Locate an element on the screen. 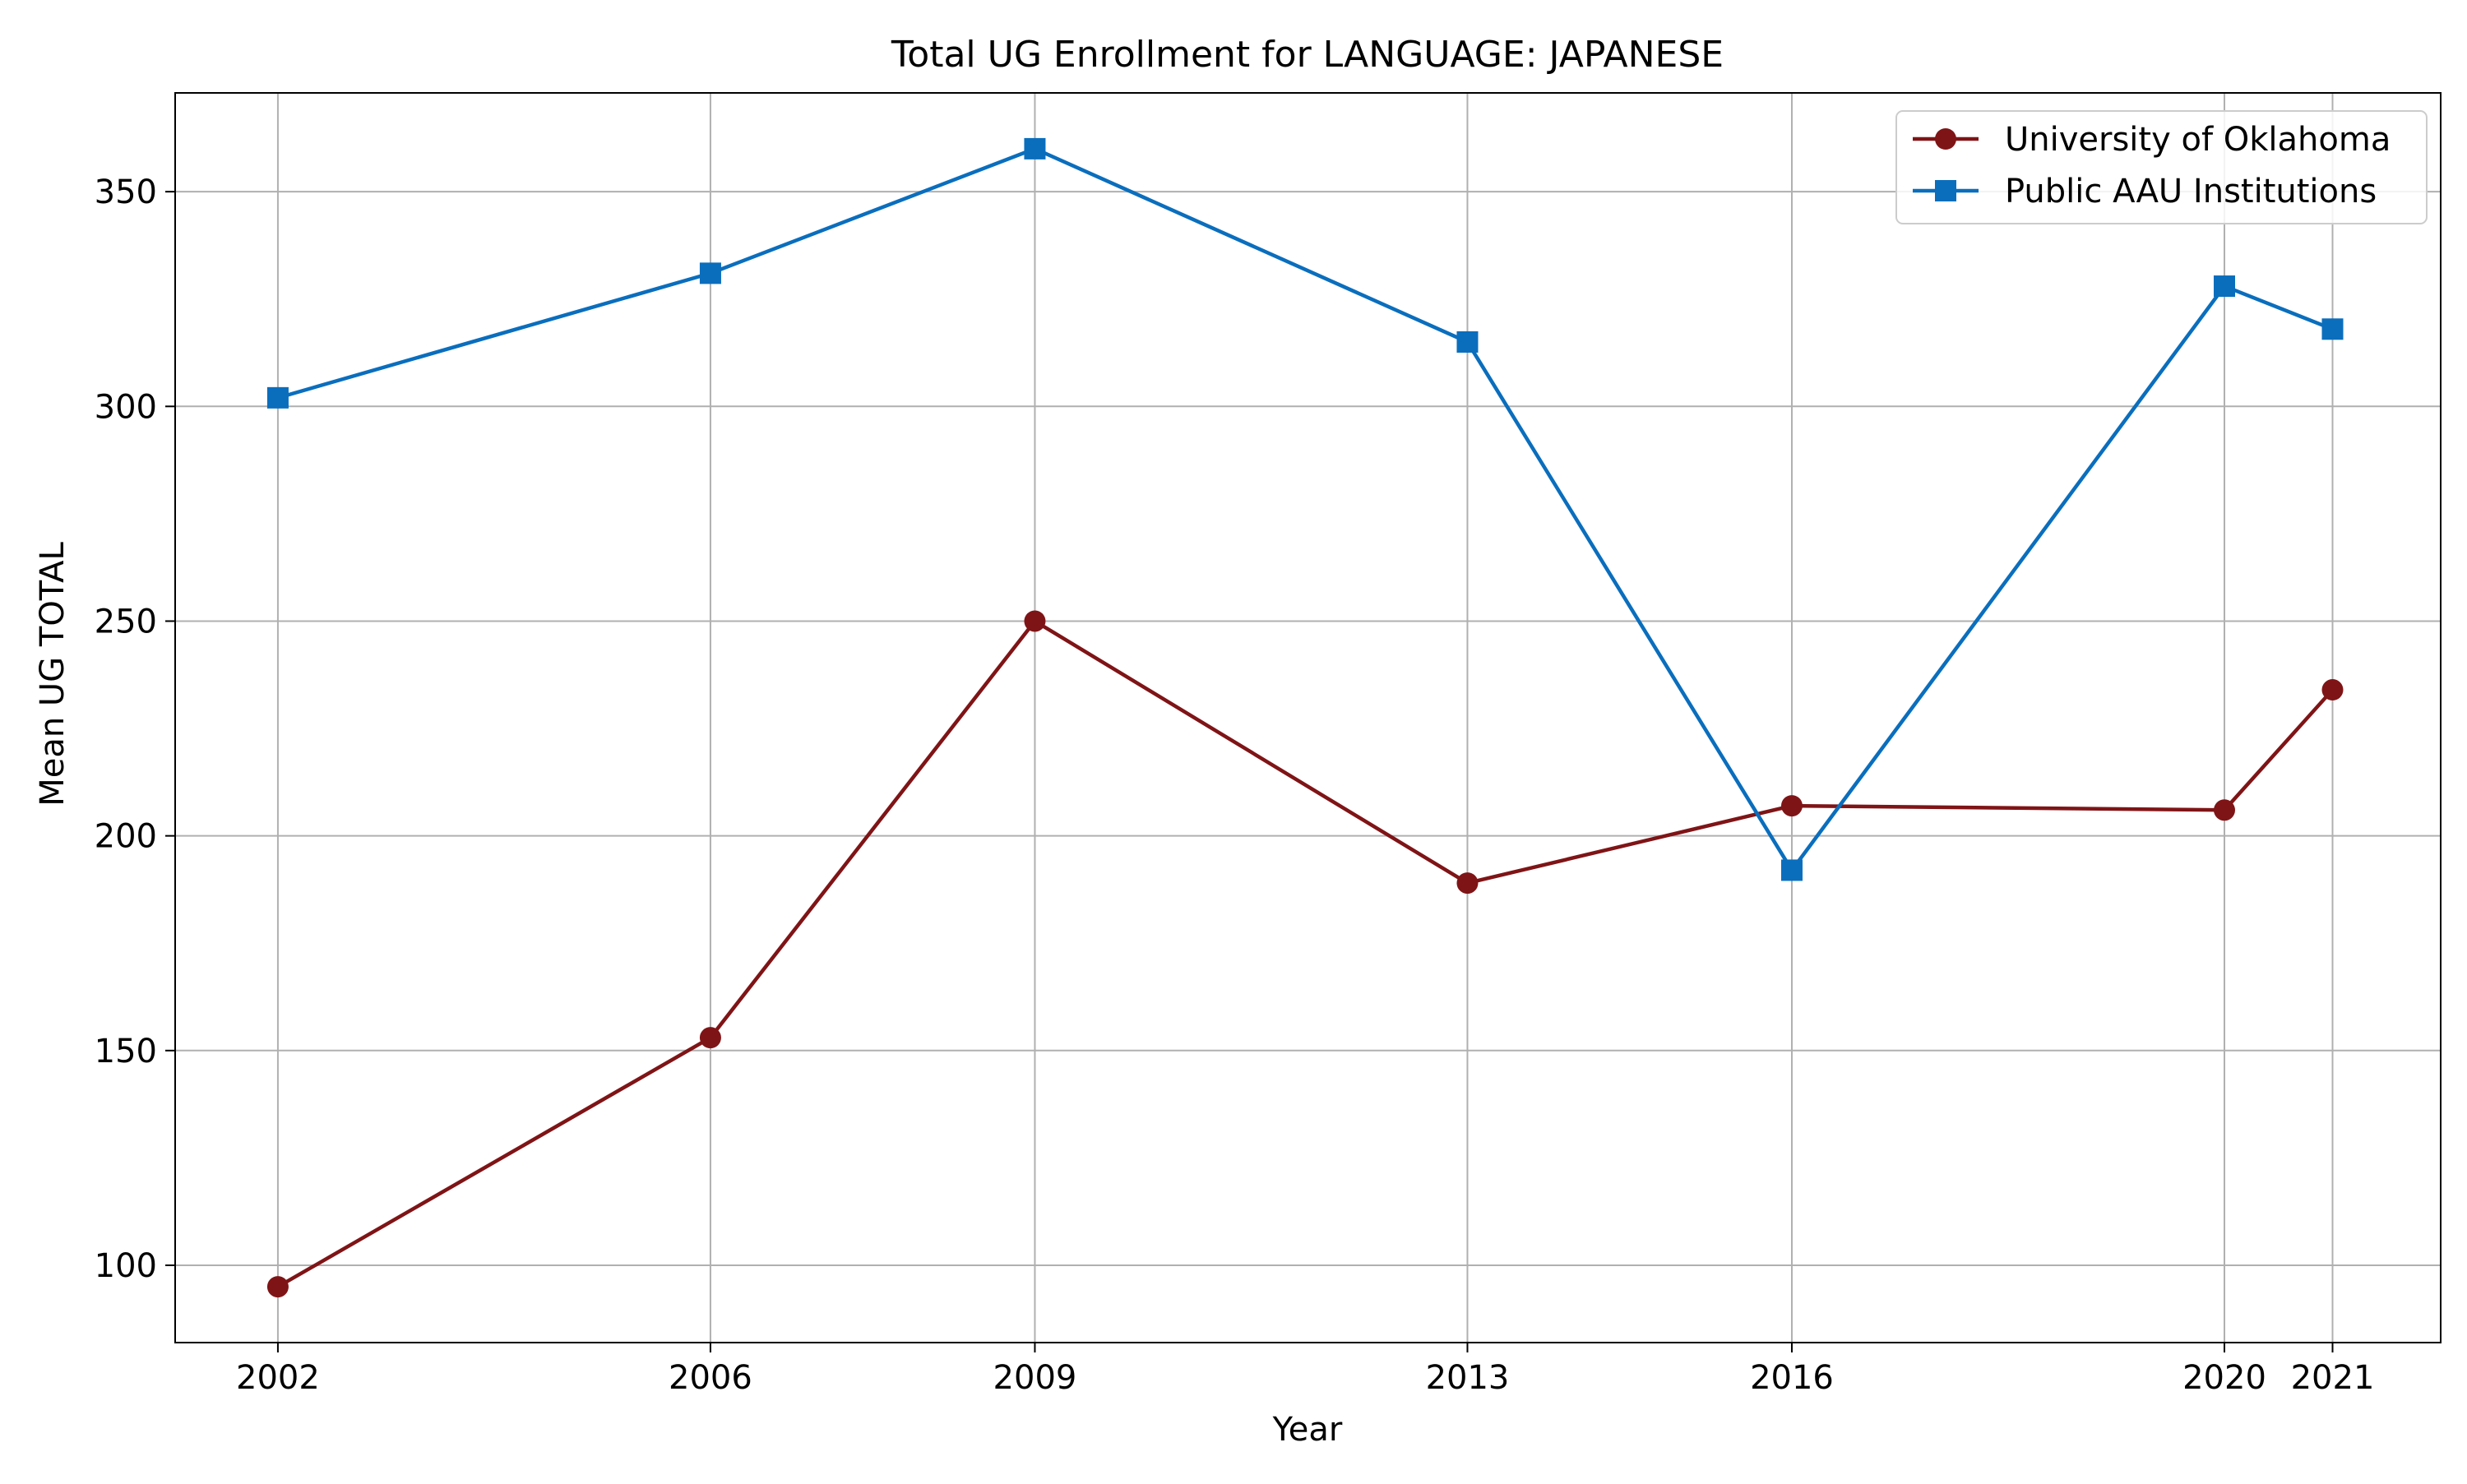  y-tick-label: 150 is located at coordinates (126, 1051).